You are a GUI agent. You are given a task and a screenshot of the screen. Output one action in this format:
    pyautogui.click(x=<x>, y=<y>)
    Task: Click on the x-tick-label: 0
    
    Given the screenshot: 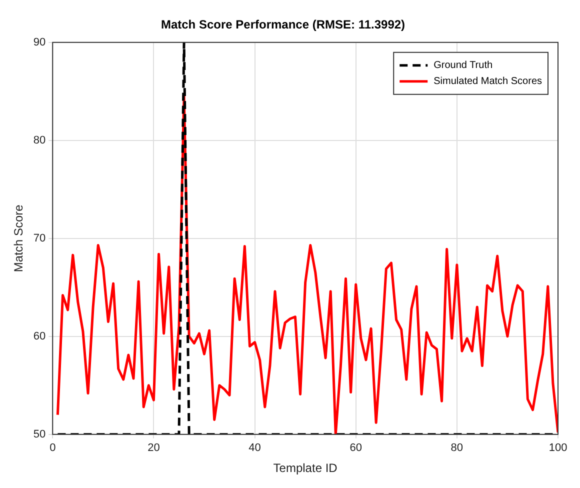 What is the action you would take?
    pyautogui.click(x=53, y=448)
    